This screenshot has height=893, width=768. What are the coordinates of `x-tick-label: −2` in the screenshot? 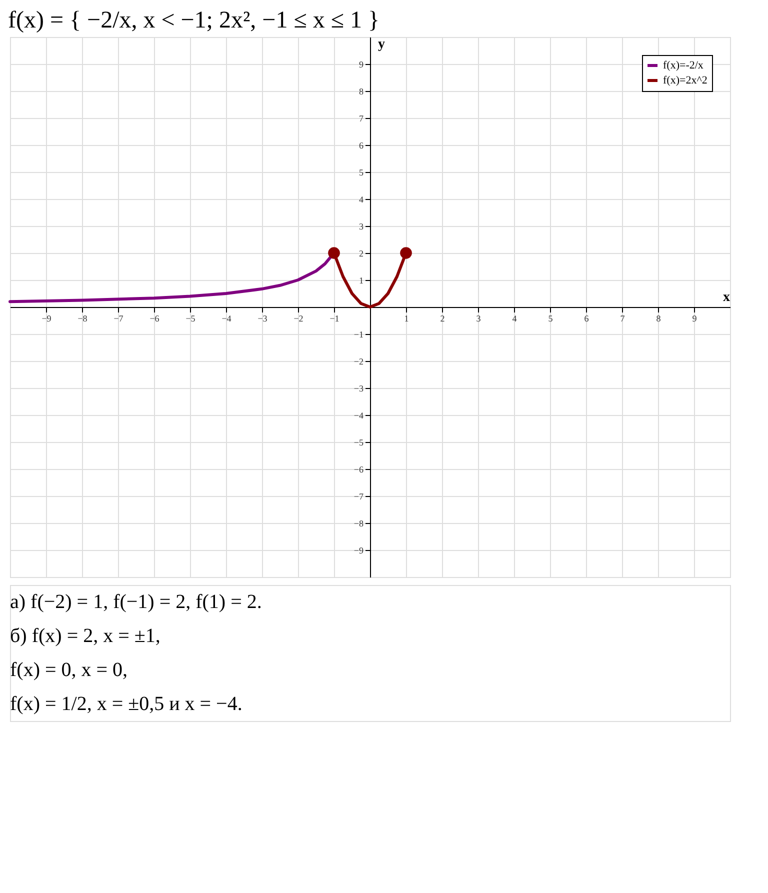 It's located at (299, 319).